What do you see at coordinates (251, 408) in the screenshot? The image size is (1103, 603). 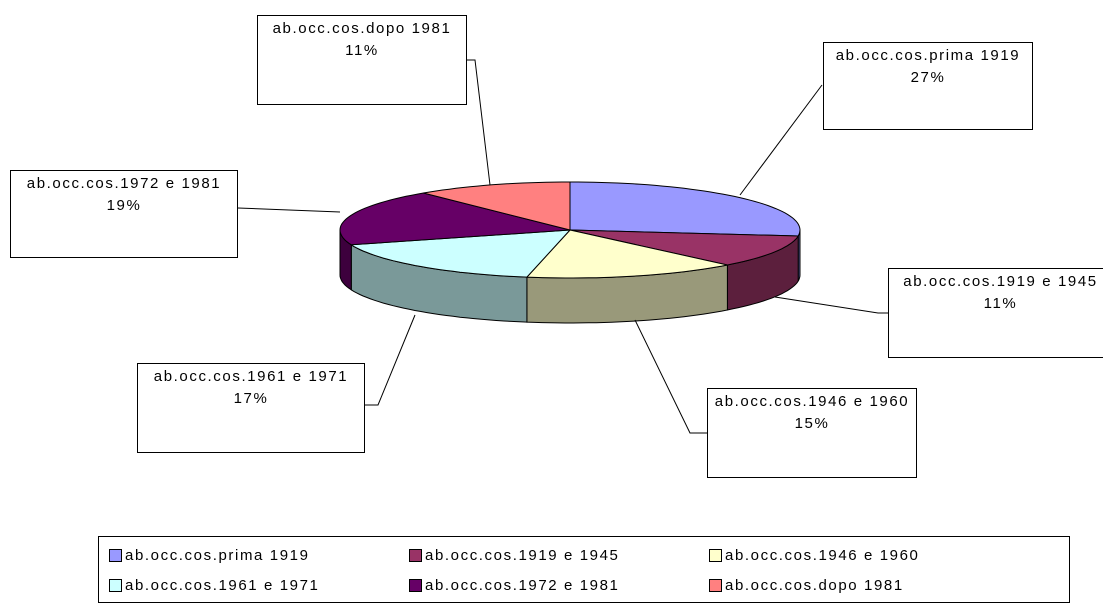 I see `callout: ab.occ.cos.1961 e 1971 17%` at bounding box center [251, 408].